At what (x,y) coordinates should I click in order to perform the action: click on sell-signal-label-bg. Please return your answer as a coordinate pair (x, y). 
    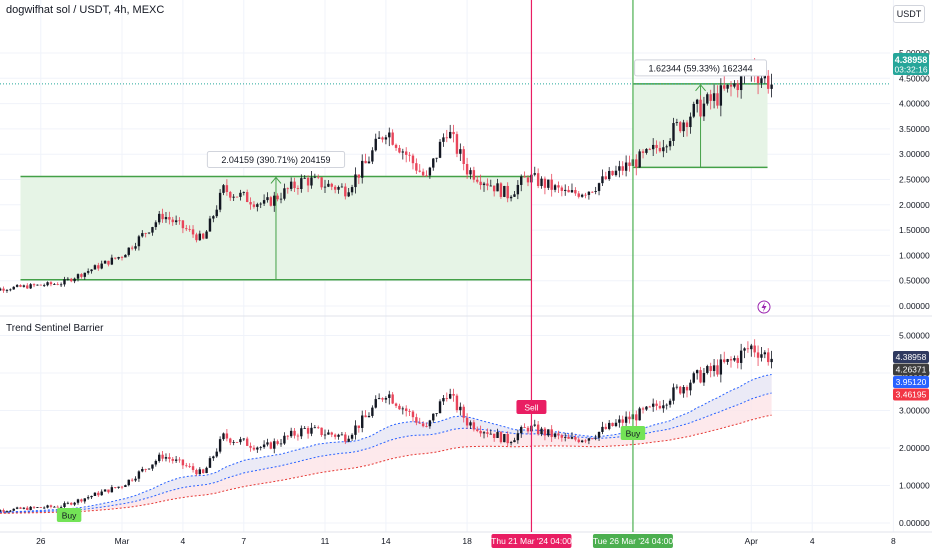
    Looking at the image, I should click on (531, 407).